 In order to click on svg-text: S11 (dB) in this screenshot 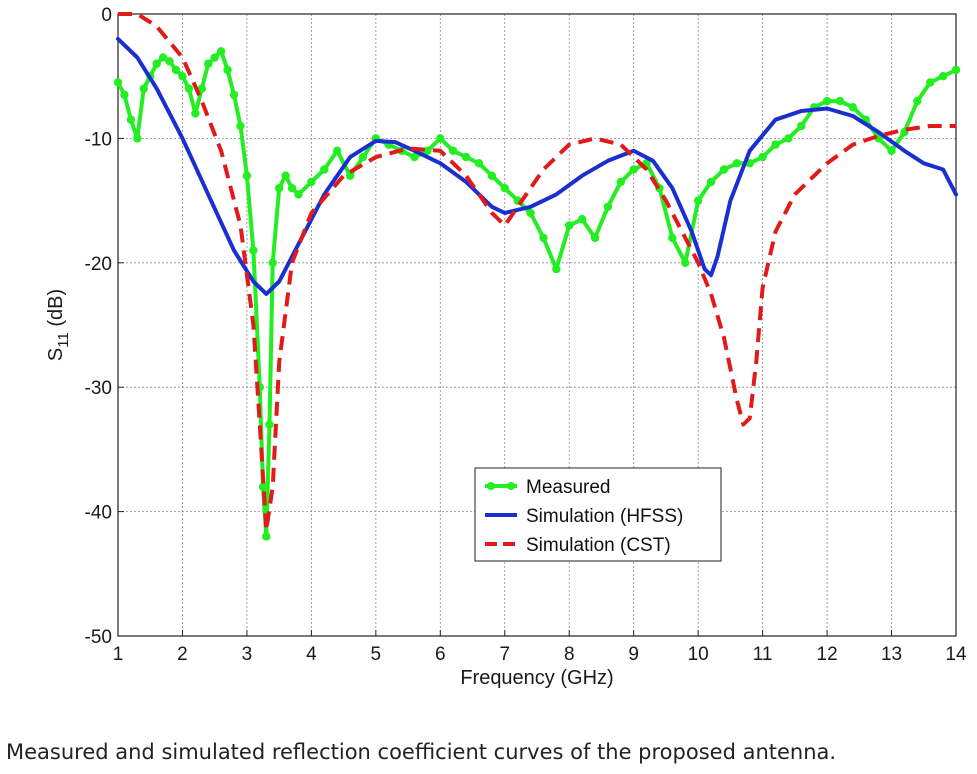, I will do `click(58, 325)`.